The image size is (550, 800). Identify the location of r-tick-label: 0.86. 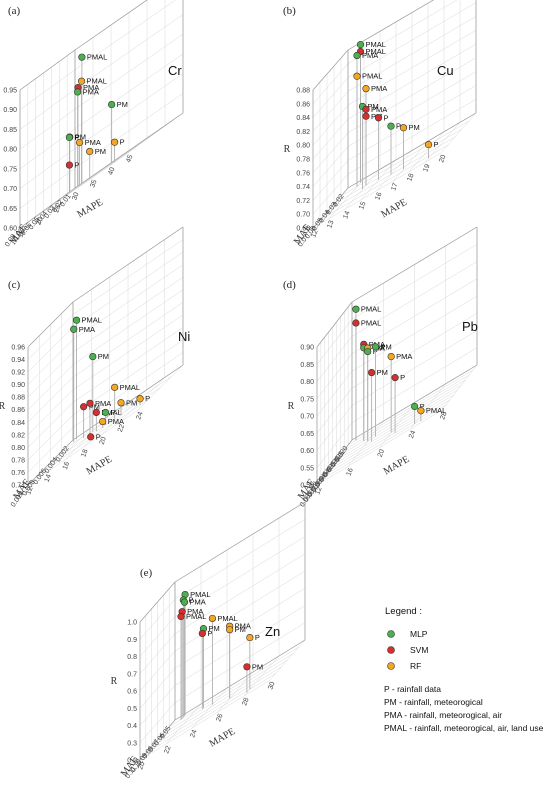
(303, 104).